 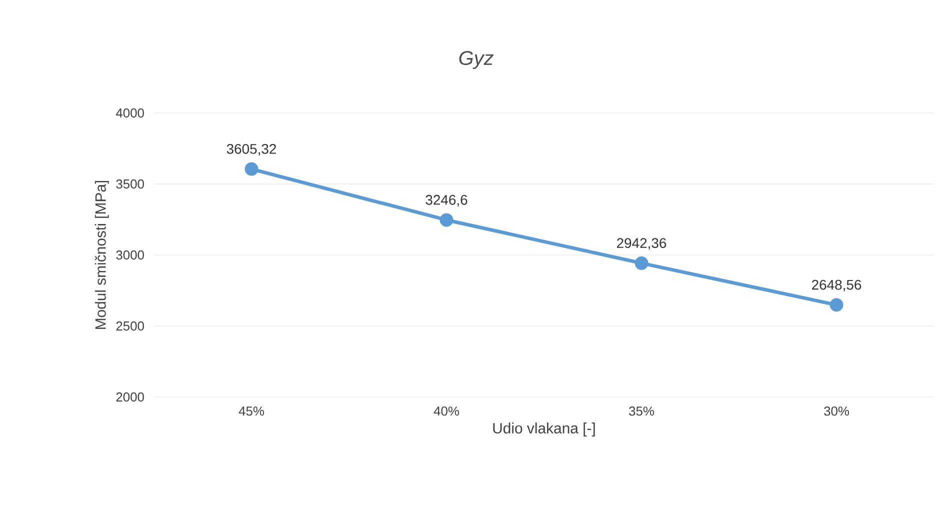 I want to click on y-tick-label: 4000, so click(x=130, y=113).